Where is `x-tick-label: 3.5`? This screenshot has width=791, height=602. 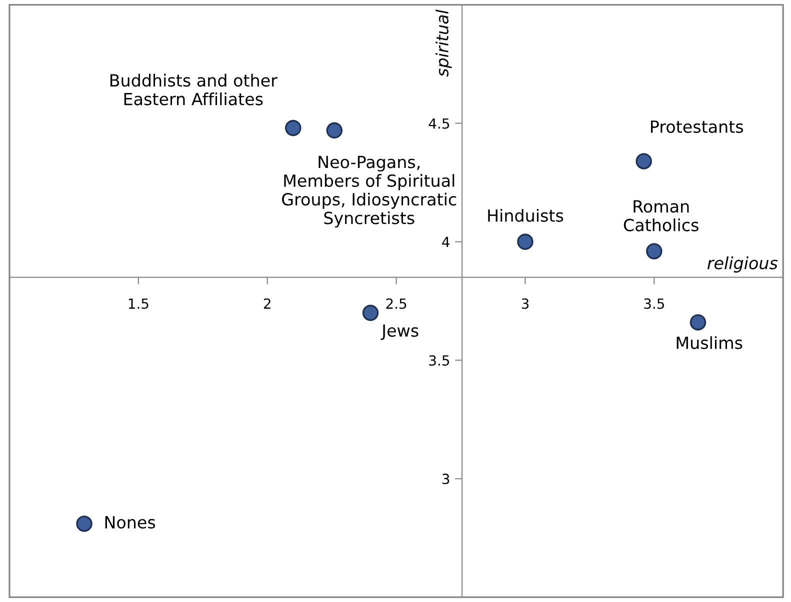
x-tick-label: 3.5 is located at coordinates (654, 303).